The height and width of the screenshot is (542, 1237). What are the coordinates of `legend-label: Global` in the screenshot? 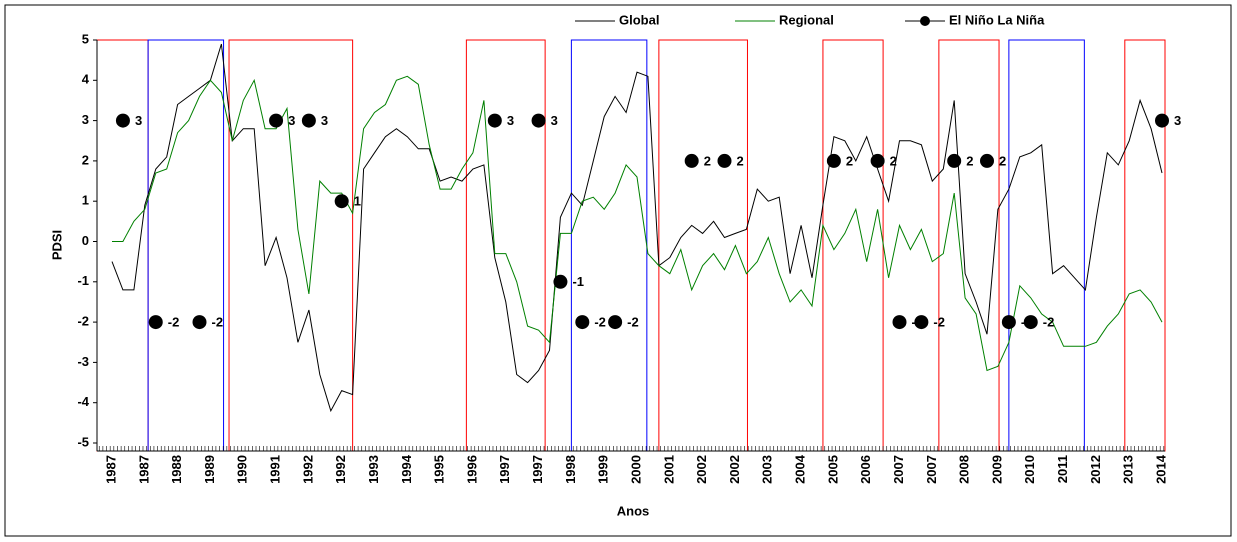 It's located at (639, 19).